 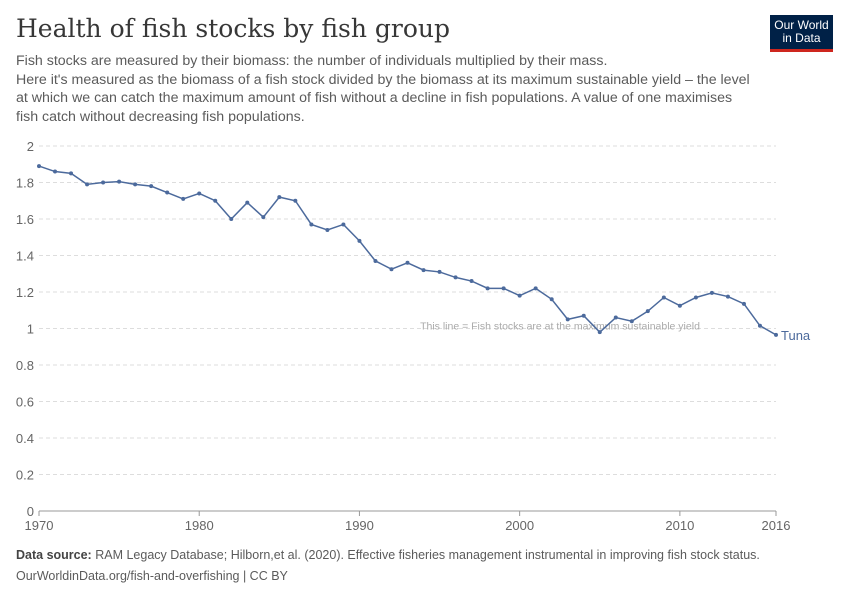 I want to click on y-tick-label: 1.2, so click(x=25, y=292).